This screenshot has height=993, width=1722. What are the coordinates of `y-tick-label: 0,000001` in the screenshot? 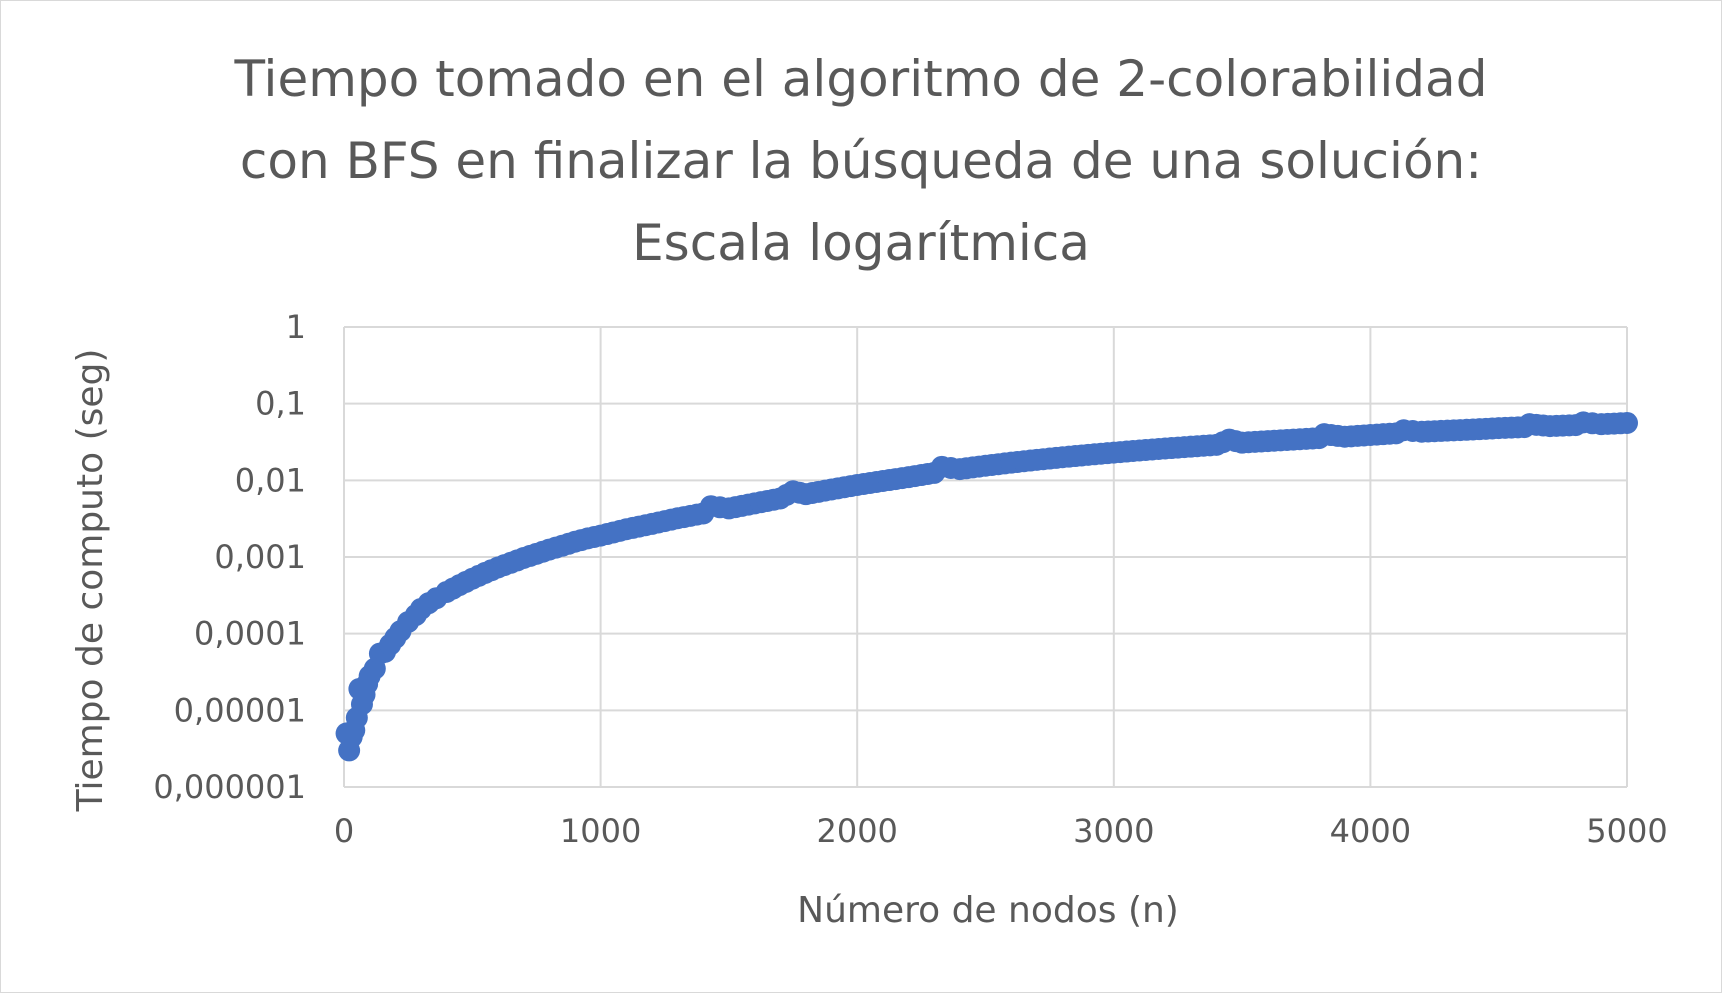 It's located at (229, 787).